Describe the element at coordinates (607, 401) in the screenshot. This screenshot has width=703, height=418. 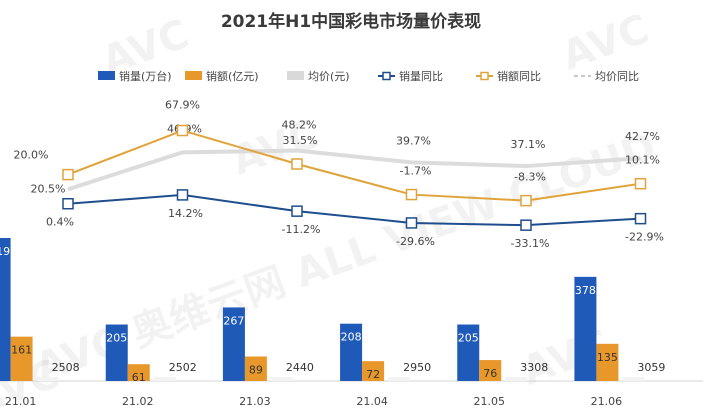
I see `x-tick-label: 21.06` at that location.